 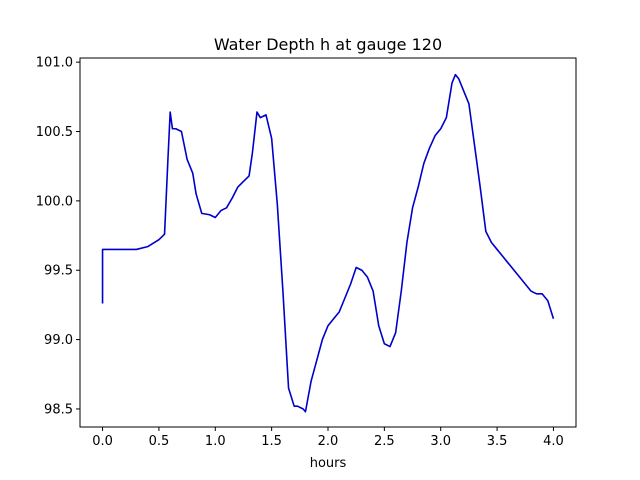 What do you see at coordinates (271, 441) in the screenshot?
I see `x-tick-label: 1.5` at bounding box center [271, 441].